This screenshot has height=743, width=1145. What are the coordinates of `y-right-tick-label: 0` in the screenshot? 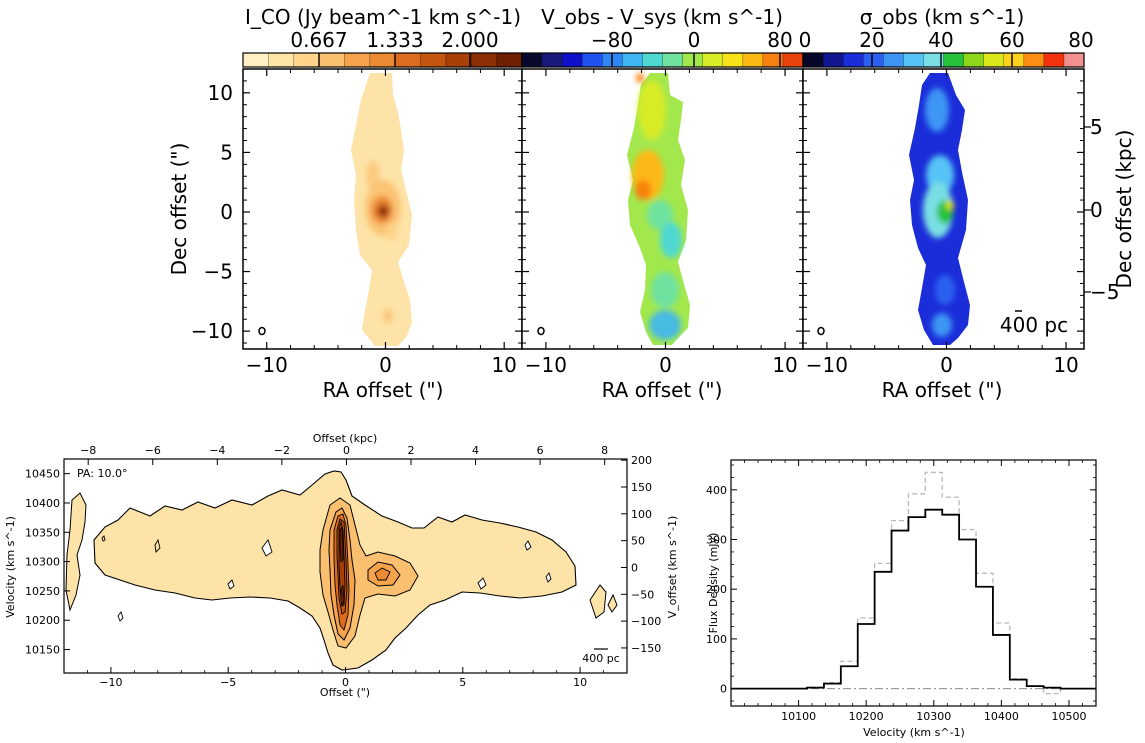 It's located at (1096, 210).